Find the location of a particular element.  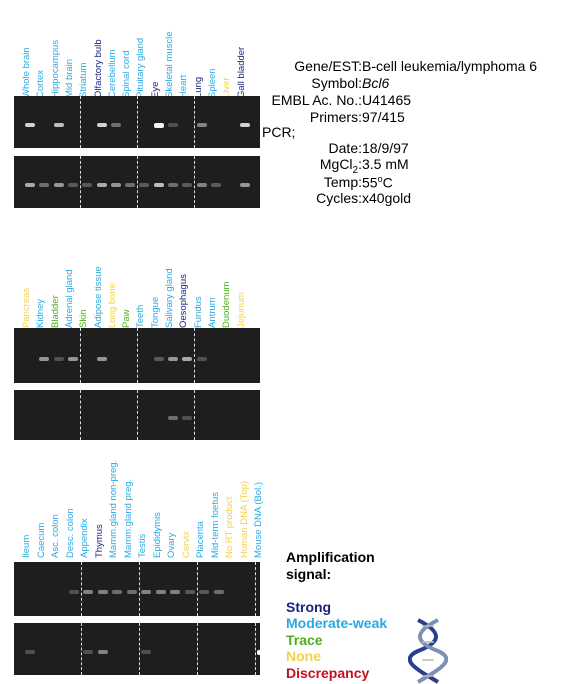

lane-label: Testis is located at coordinates (142, 545).